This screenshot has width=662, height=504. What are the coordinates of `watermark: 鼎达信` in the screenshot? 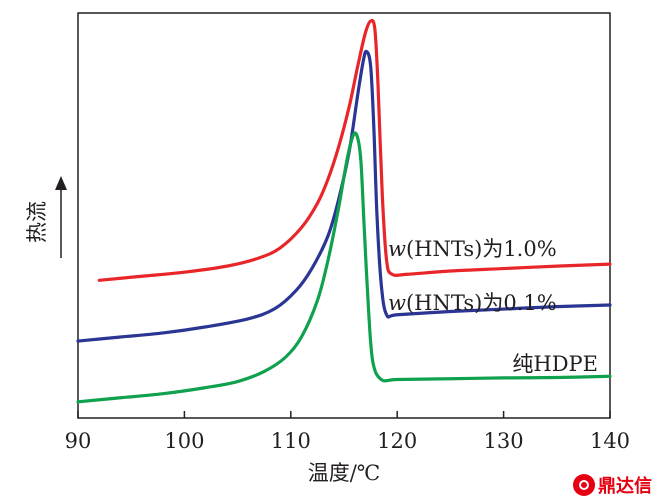 It's located at (612, 485).